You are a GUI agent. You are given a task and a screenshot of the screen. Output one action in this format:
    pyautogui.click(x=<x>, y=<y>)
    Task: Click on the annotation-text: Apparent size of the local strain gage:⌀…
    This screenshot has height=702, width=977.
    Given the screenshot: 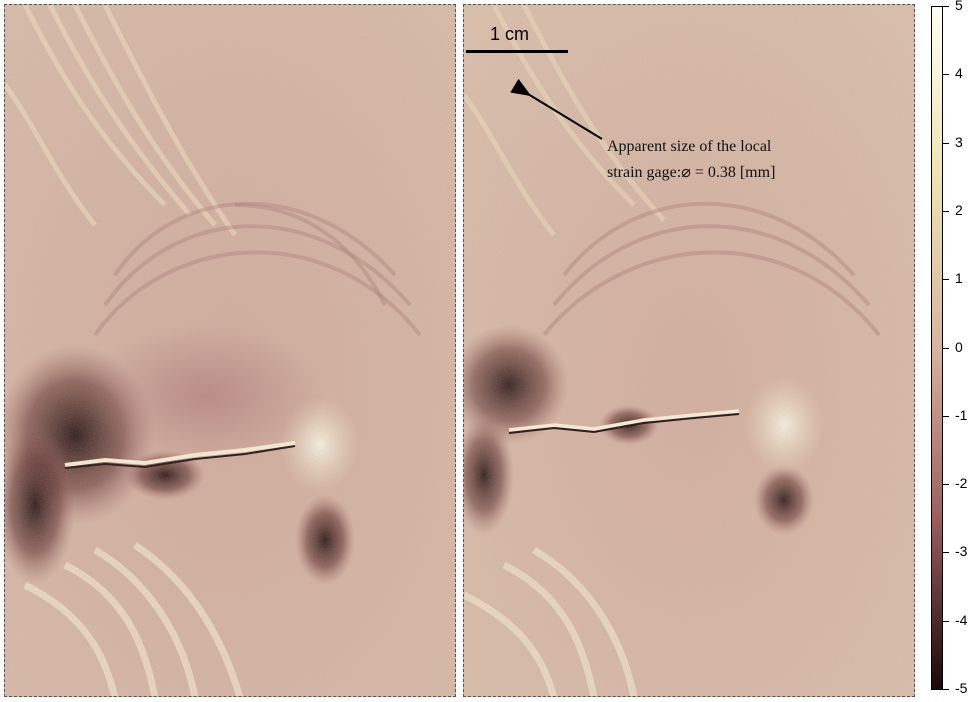 What is the action you would take?
    pyautogui.click(x=691, y=160)
    